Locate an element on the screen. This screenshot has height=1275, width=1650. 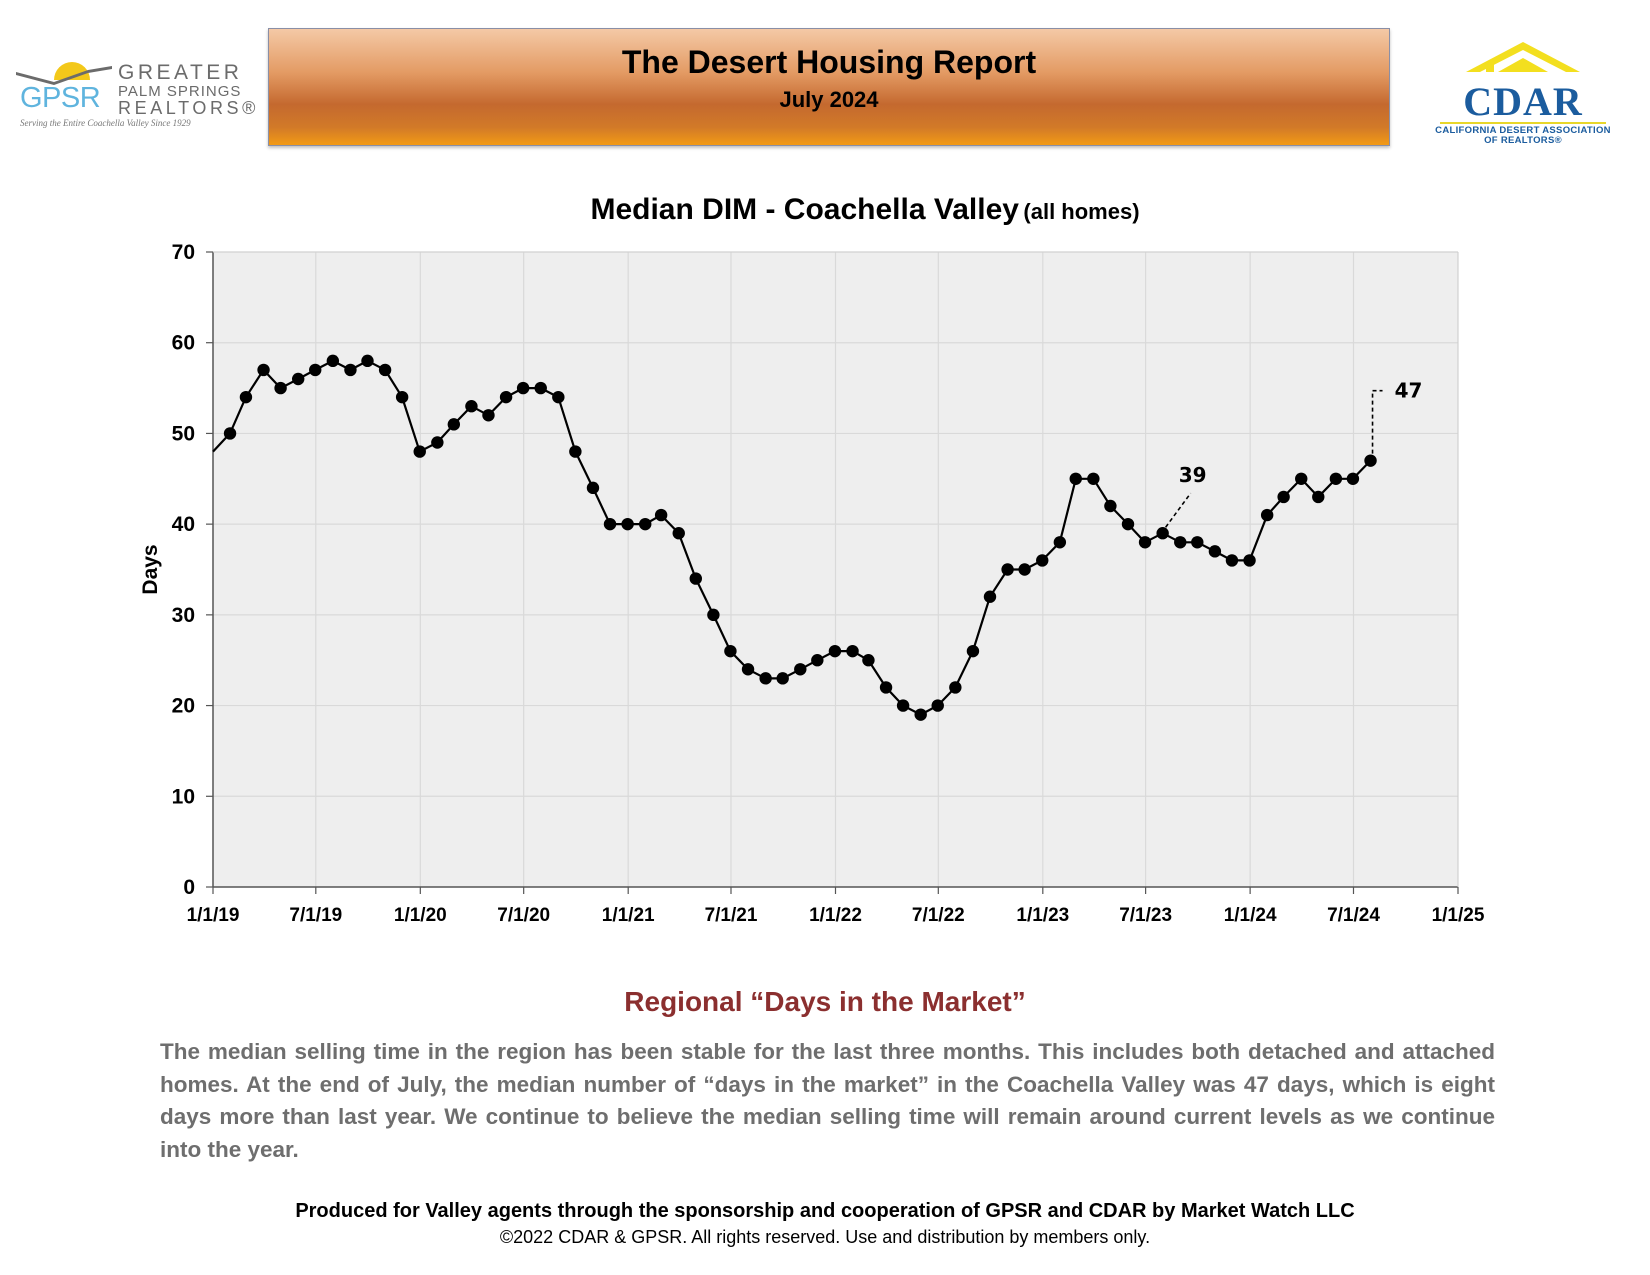
cdar-name-line-2: OF REALTORS® is located at coordinates (1523, 140).